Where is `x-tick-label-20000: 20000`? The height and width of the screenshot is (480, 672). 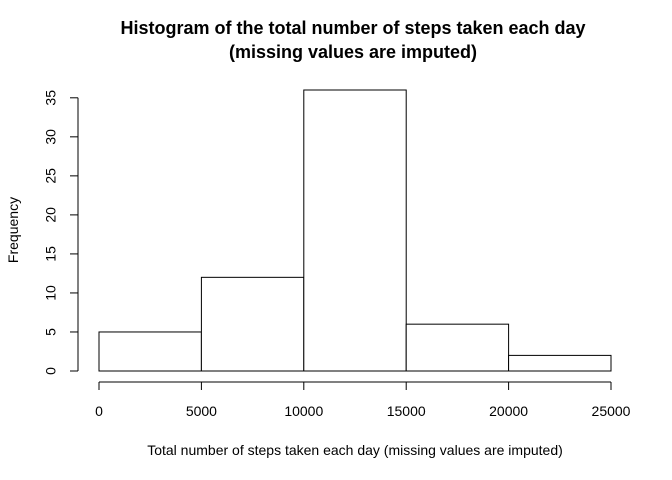
x-tick-label-20000: 20000 is located at coordinates (508, 411).